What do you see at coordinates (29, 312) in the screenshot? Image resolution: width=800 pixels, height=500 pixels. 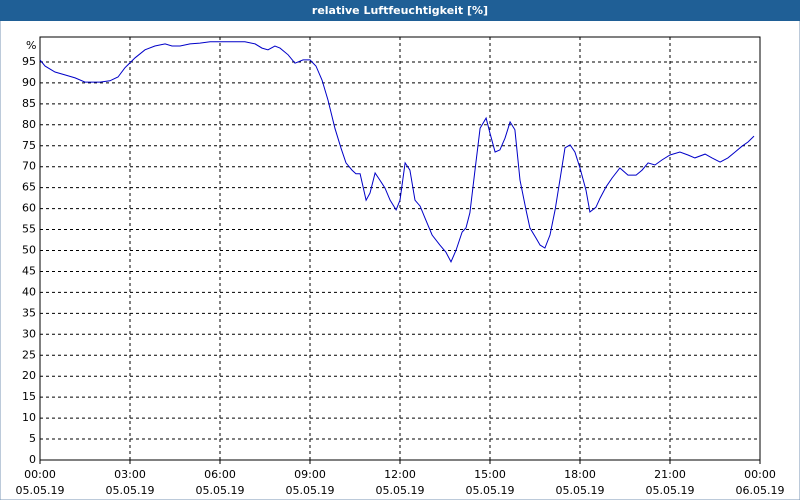 I see `y-tick-label: 35` at bounding box center [29, 312].